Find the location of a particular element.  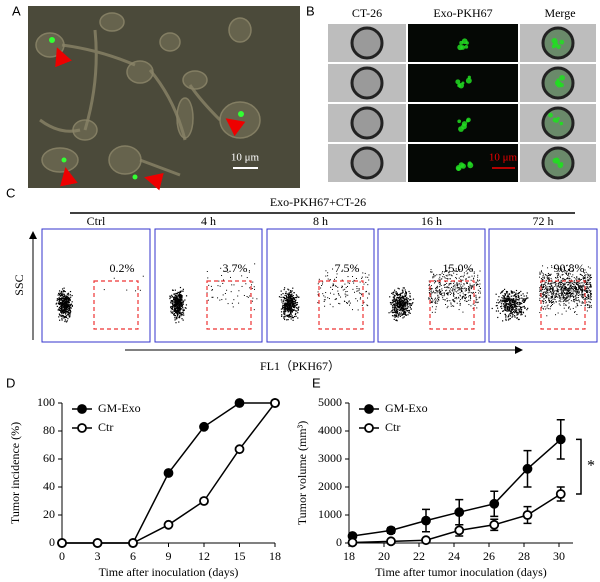

plot-frame is located at coordinates (96, 285).